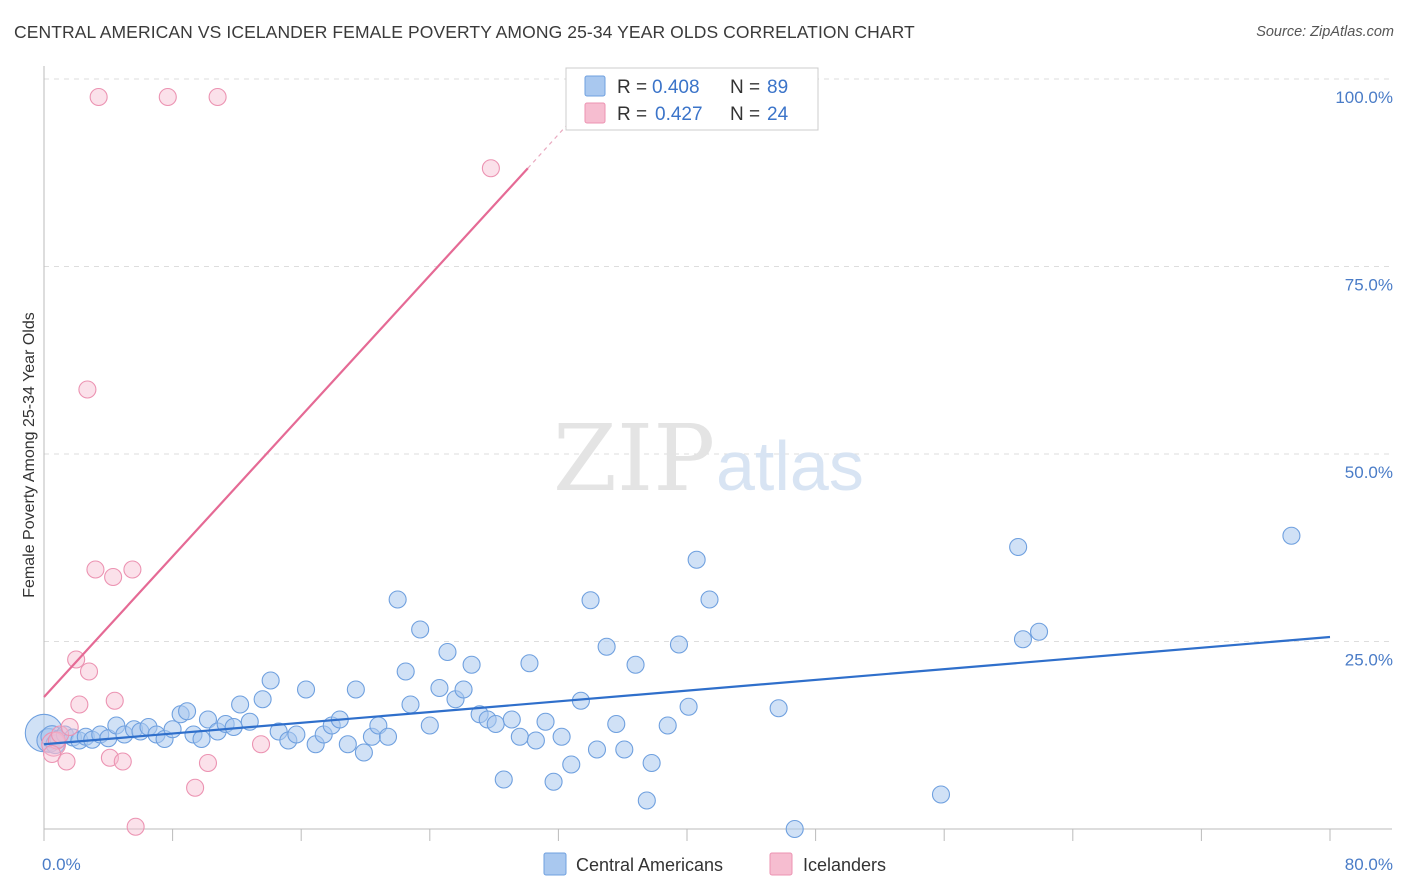 This screenshot has height=892, width=1406. Describe the element at coordinates (1369, 864) in the screenshot. I see `x-tick-label-max: 80.0%` at that location.